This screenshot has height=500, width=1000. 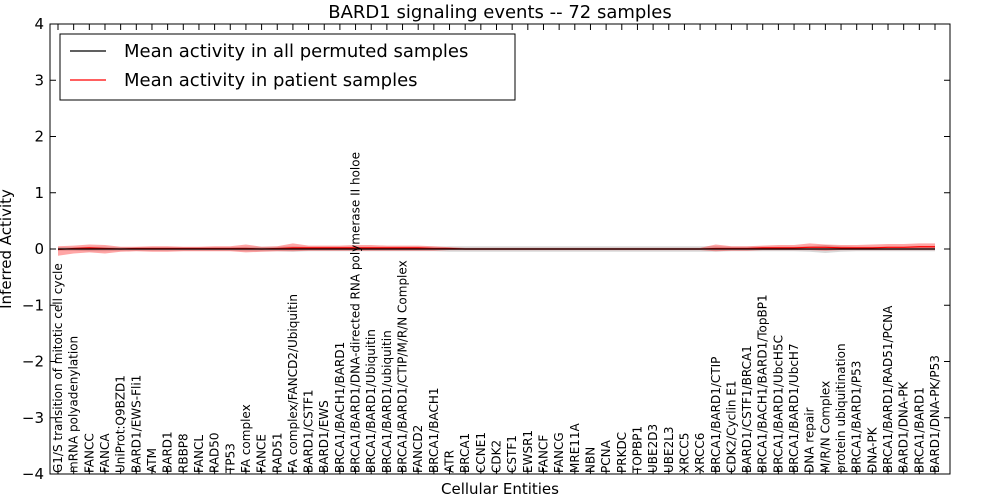 What do you see at coordinates (33, 305) in the screenshot?
I see `y-tick-label: −1` at bounding box center [33, 305].